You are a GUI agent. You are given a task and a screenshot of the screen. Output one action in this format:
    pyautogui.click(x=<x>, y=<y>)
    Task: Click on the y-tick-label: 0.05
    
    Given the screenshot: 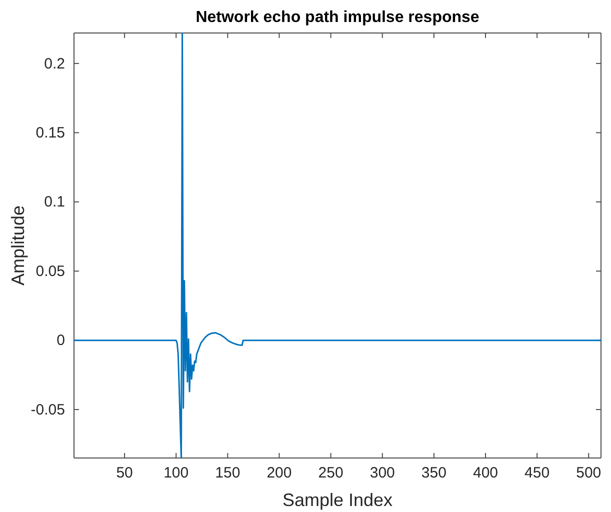 What is the action you would take?
    pyautogui.click(x=50, y=271)
    